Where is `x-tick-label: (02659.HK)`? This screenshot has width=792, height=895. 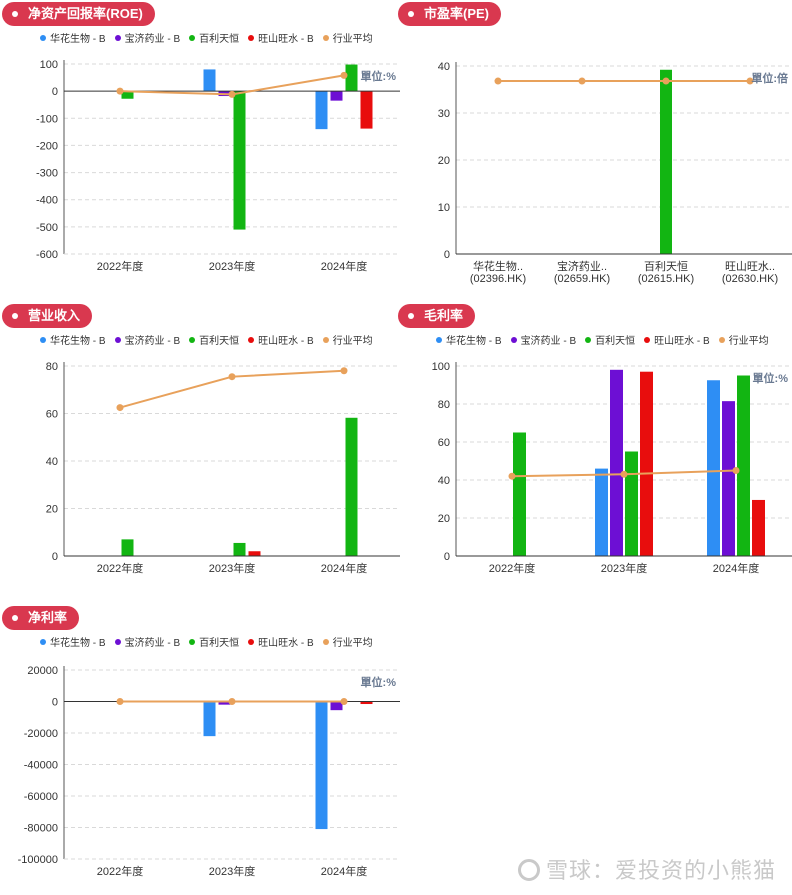 x-tick-label: (02659.HK) is located at coordinates (582, 279).